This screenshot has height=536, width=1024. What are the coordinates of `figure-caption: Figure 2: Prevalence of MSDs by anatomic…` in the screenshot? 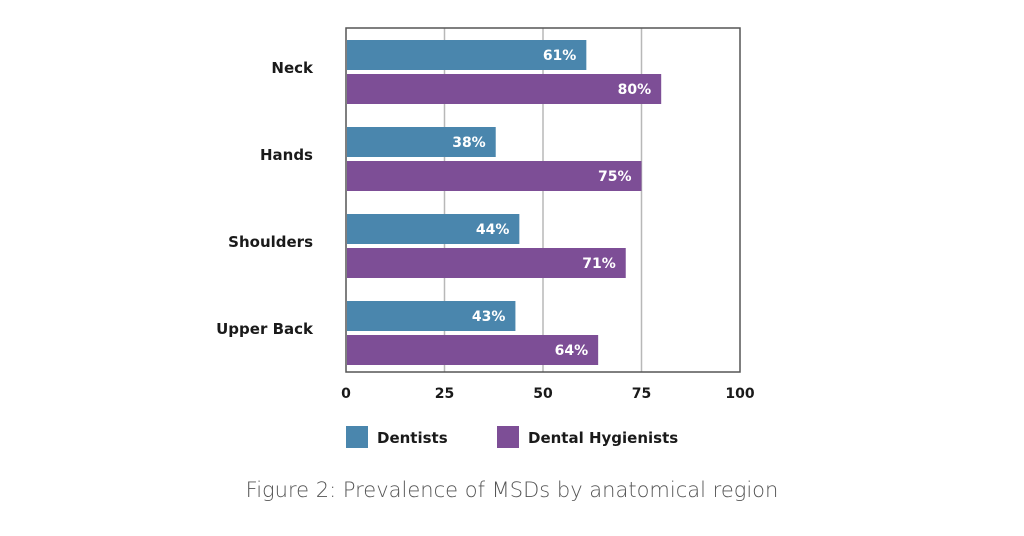 It's located at (512, 490).